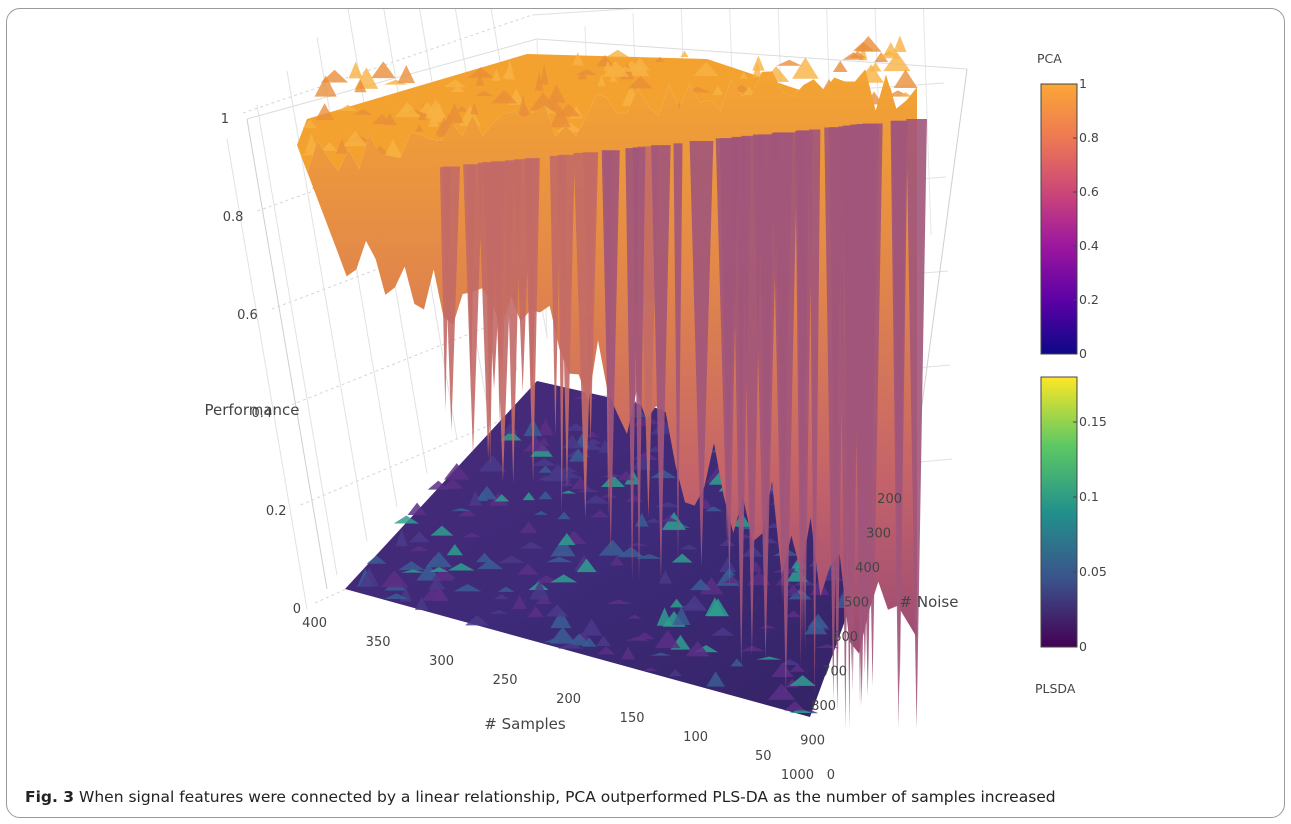 The width and height of the screenshot is (1291, 824). Describe the element at coordinates (632, 718) in the screenshot. I see `samples-tick-label: 150` at that location.